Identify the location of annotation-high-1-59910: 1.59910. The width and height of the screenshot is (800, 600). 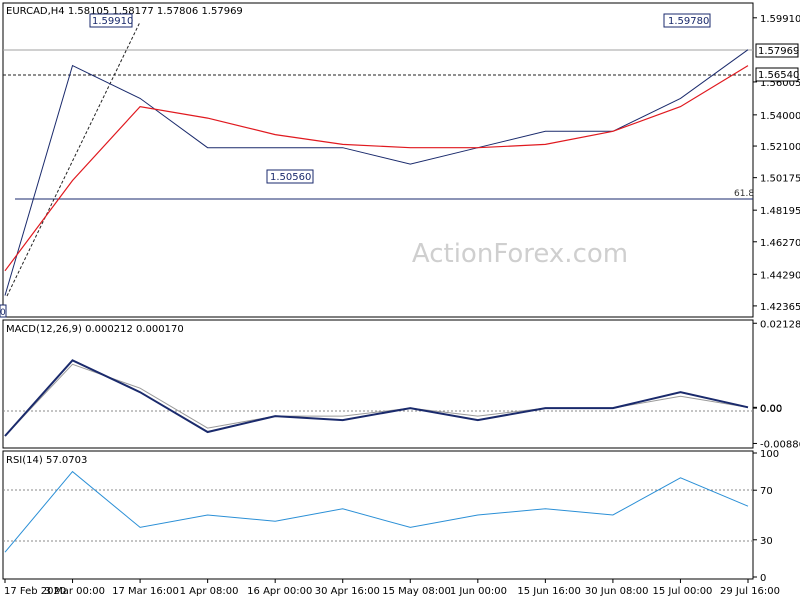
(111, 20).